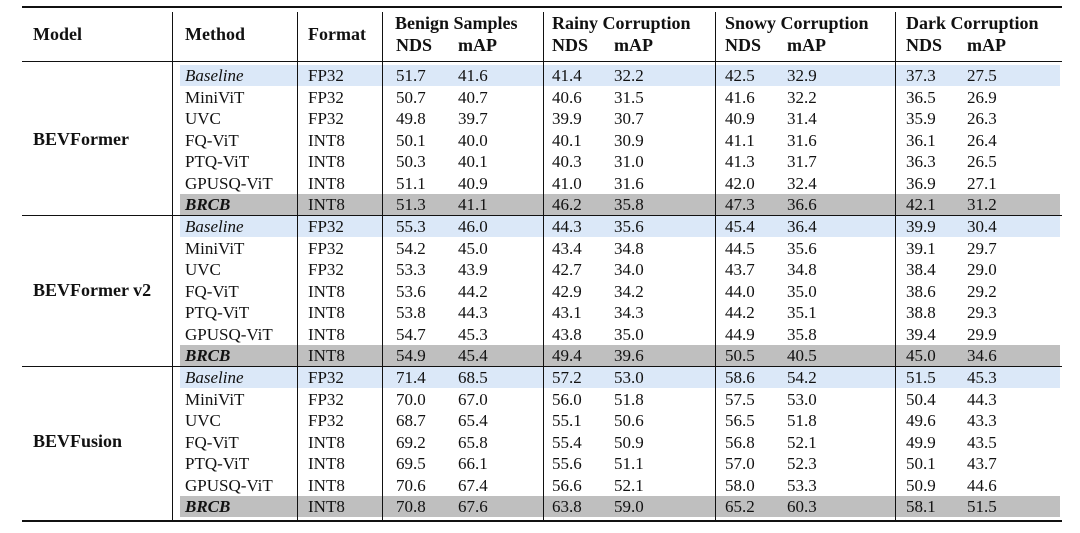  Describe the element at coordinates (57, 34) in the screenshot. I see `header-model: Model` at that location.